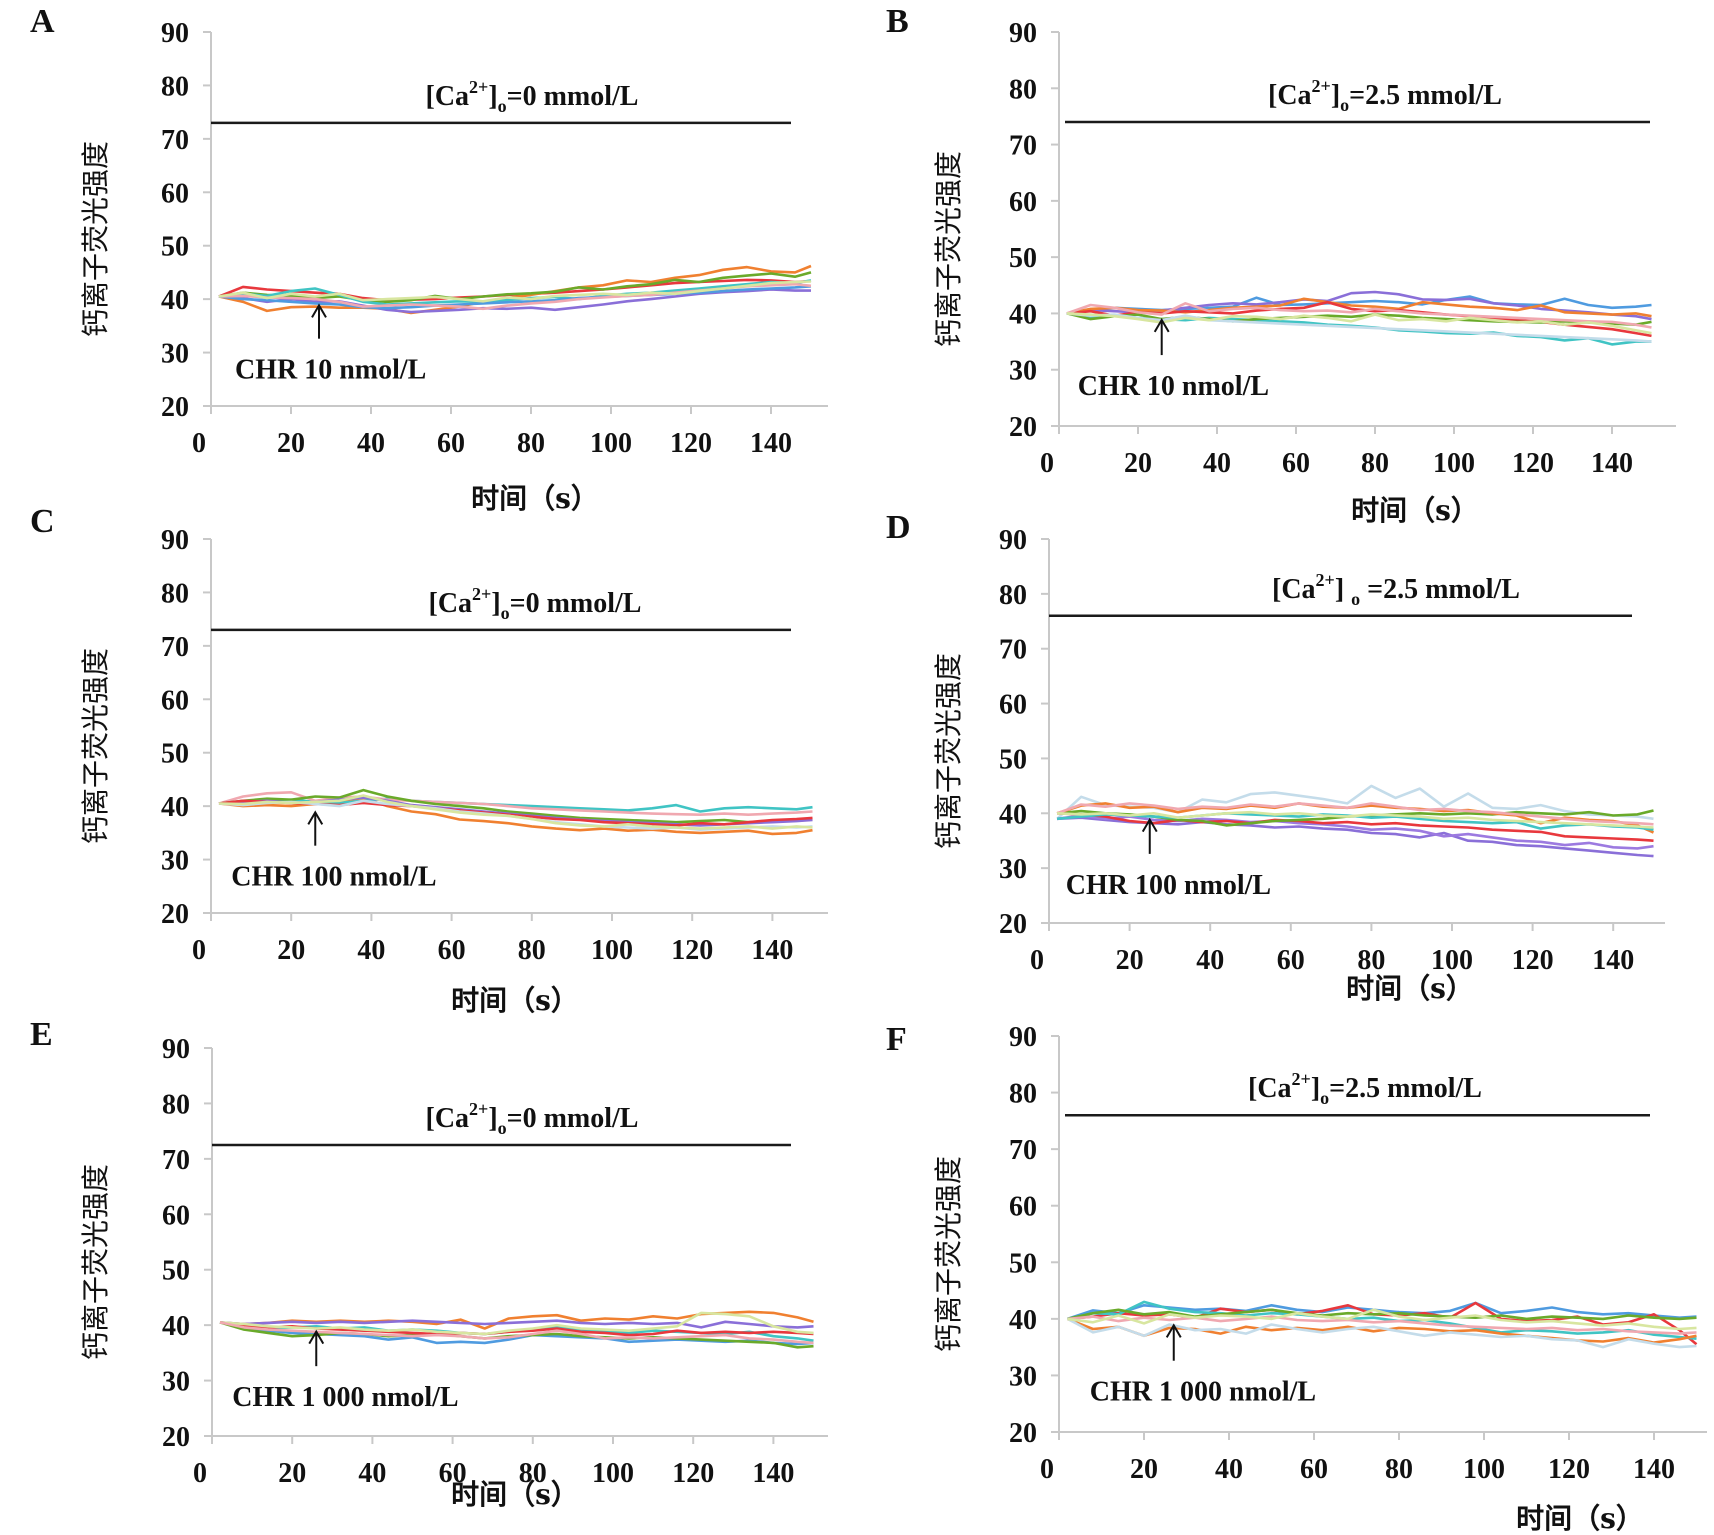  What do you see at coordinates (1396, 589) in the screenshot?
I see `calcium-condition-label: [Ca2+] o =2.5 mmol/L` at bounding box center [1396, 589].